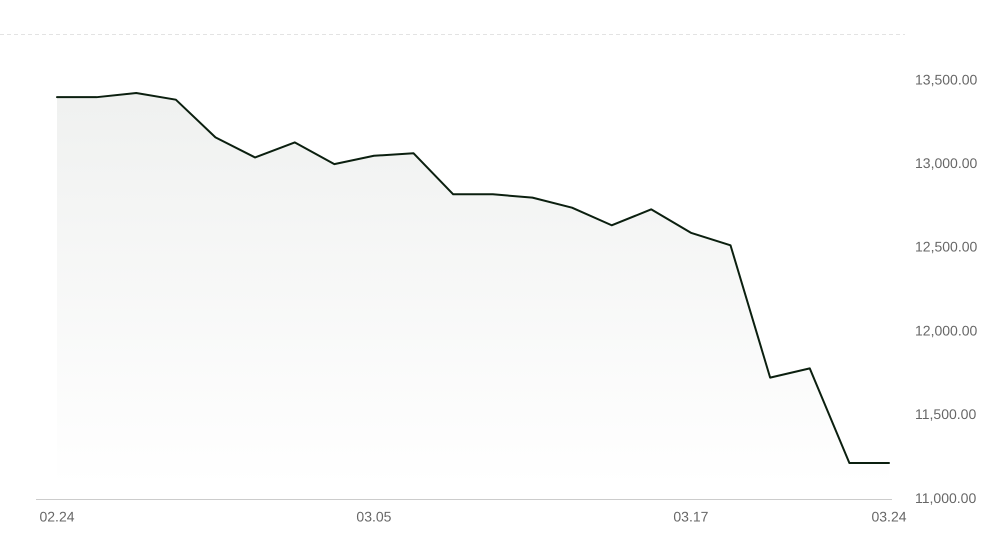 Image resolution: width=1000 pixels, height=546 pixels. Describe the element at coordinates (374, 516) in the screenshot. I see `x-tick-label: 03.05` at that location.